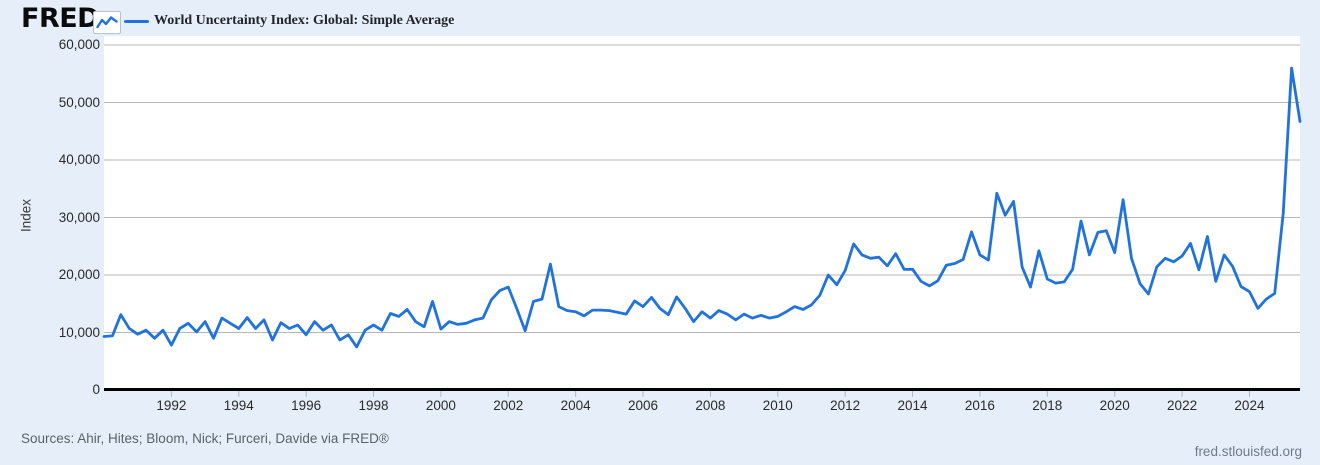  Describe the element at coordinates (710, 405) in the screenshot. I see `x-tick-label: 2008` at that location.